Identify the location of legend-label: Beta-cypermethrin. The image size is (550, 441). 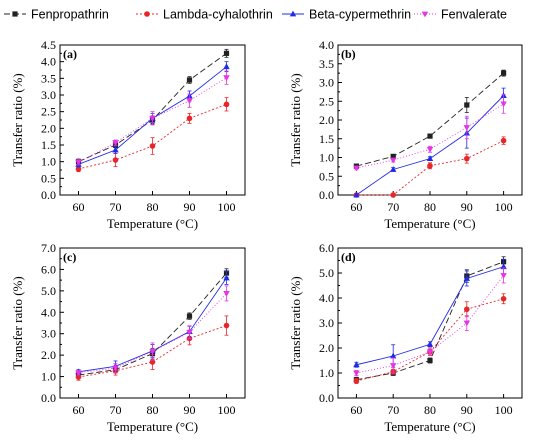
(360, 15).